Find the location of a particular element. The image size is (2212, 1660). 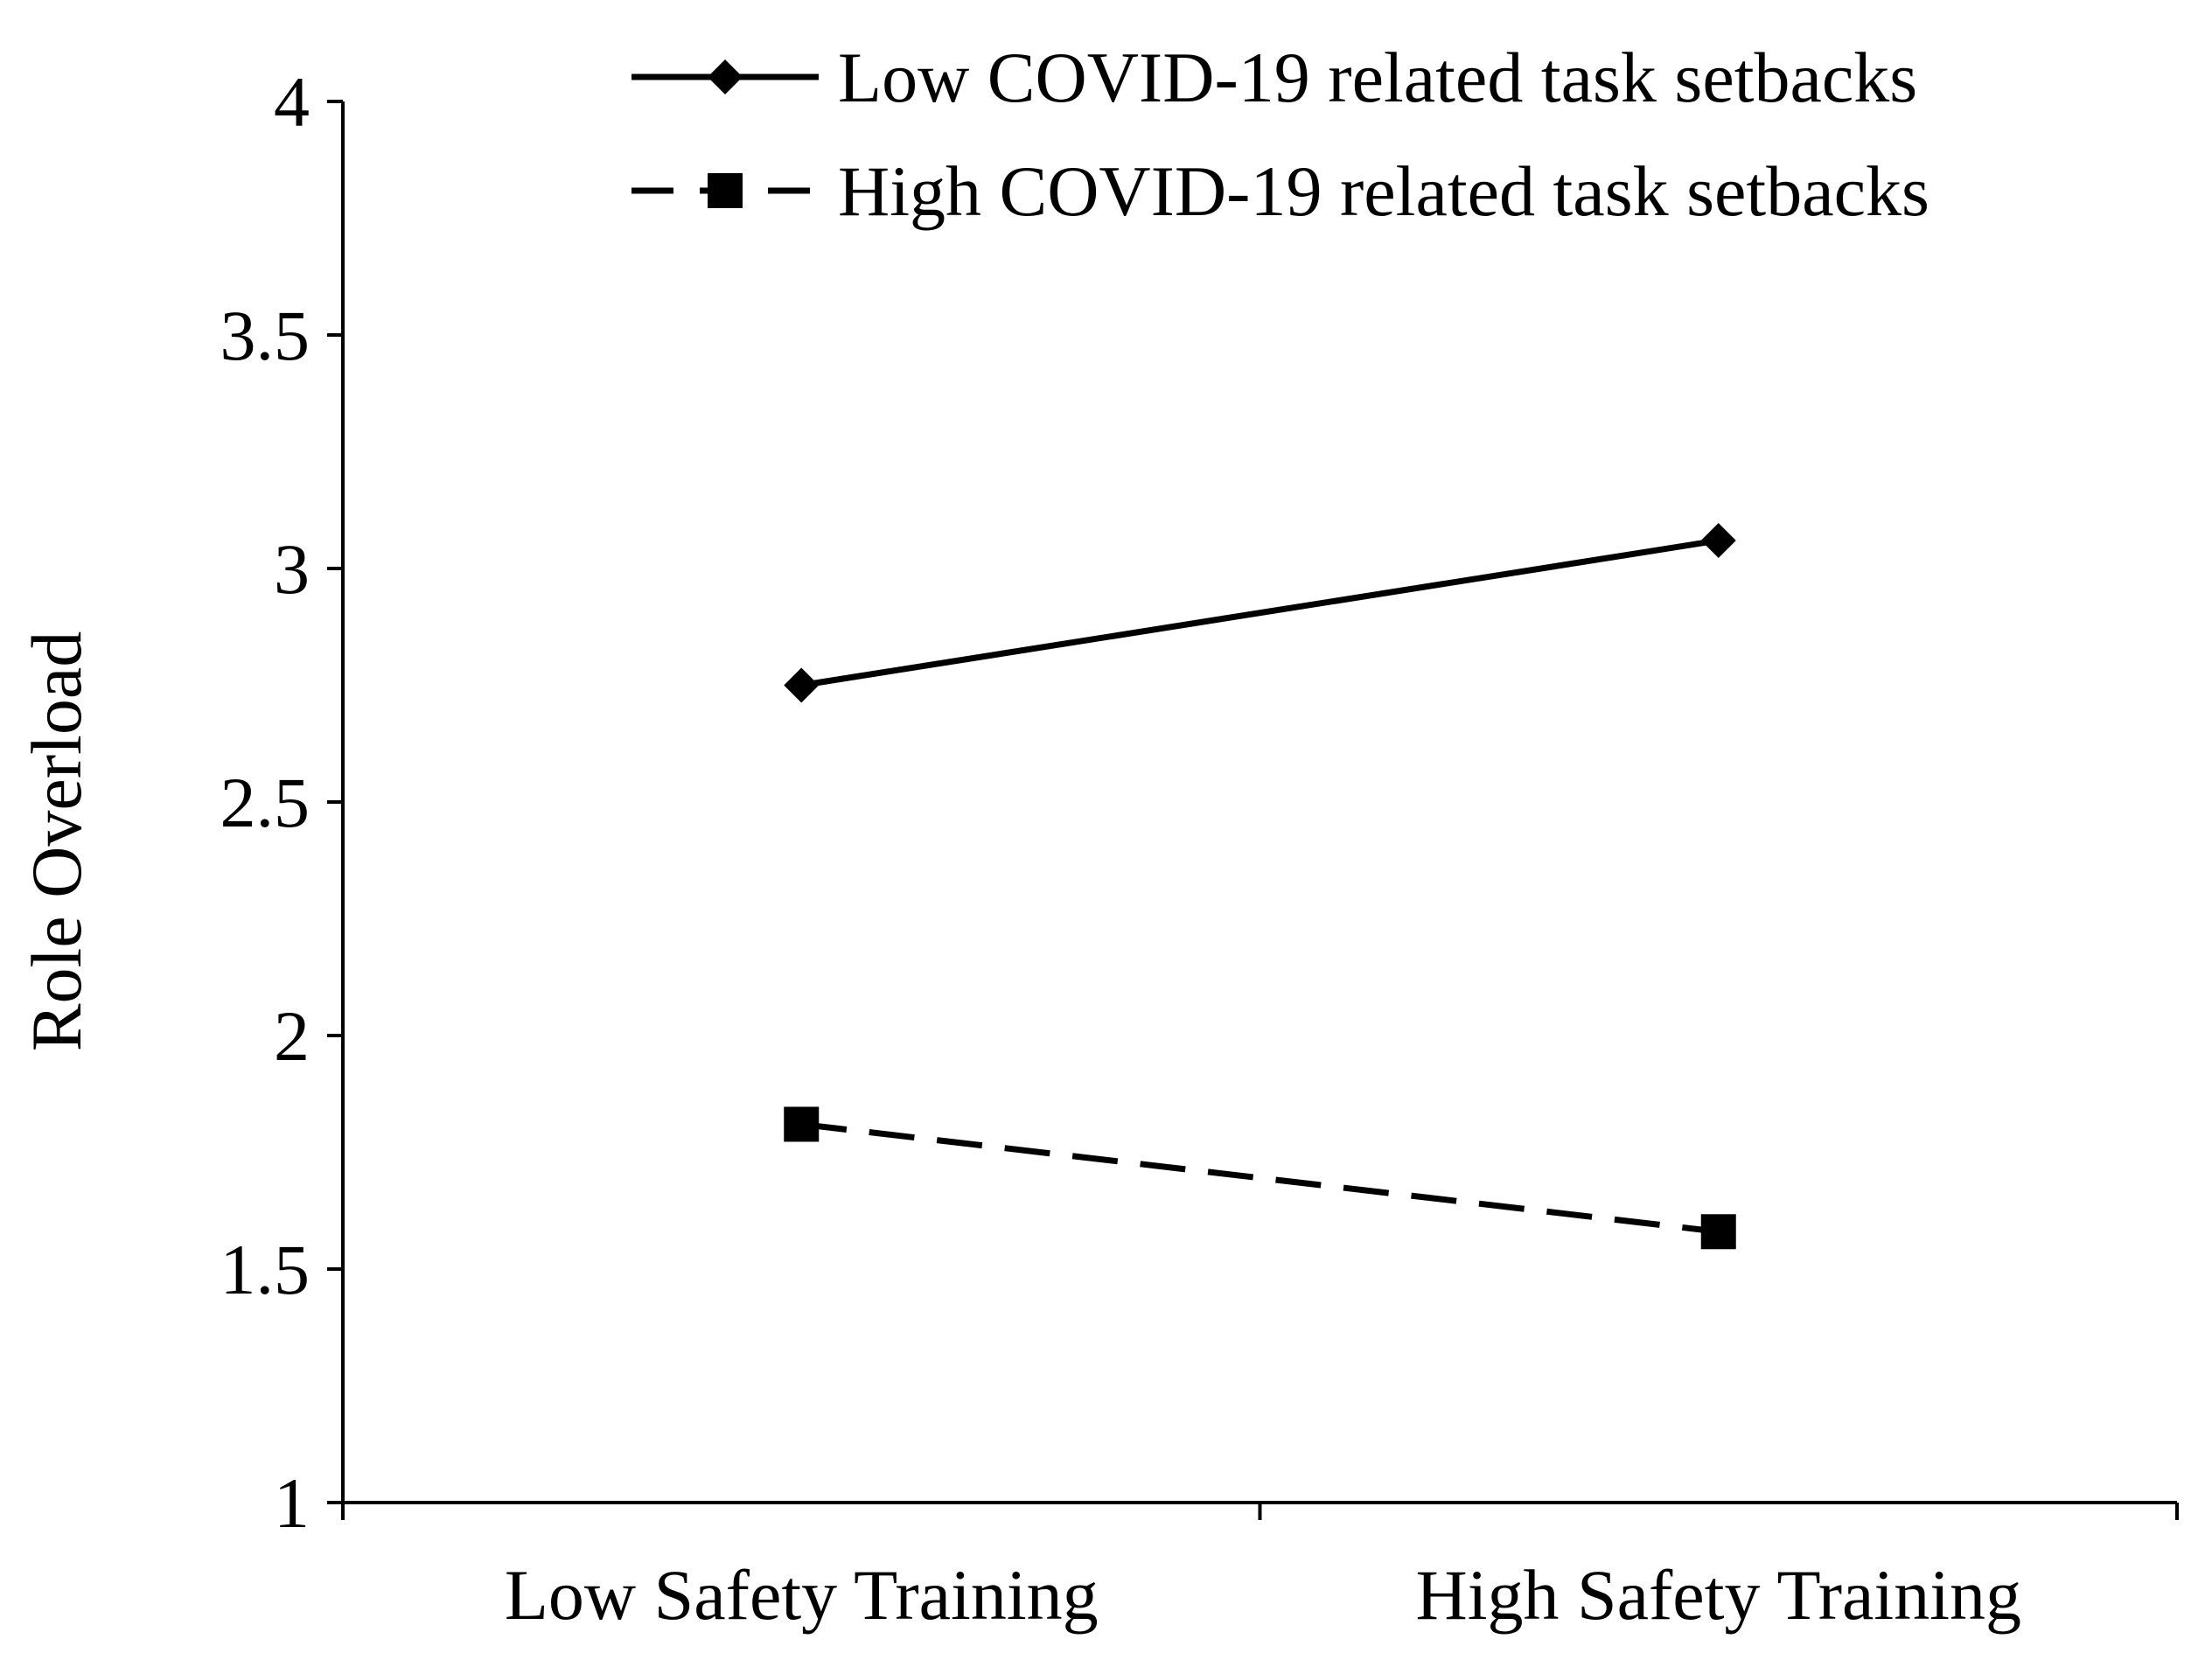

y-tick-label: 3.5 is located at coordinates (265, 335).